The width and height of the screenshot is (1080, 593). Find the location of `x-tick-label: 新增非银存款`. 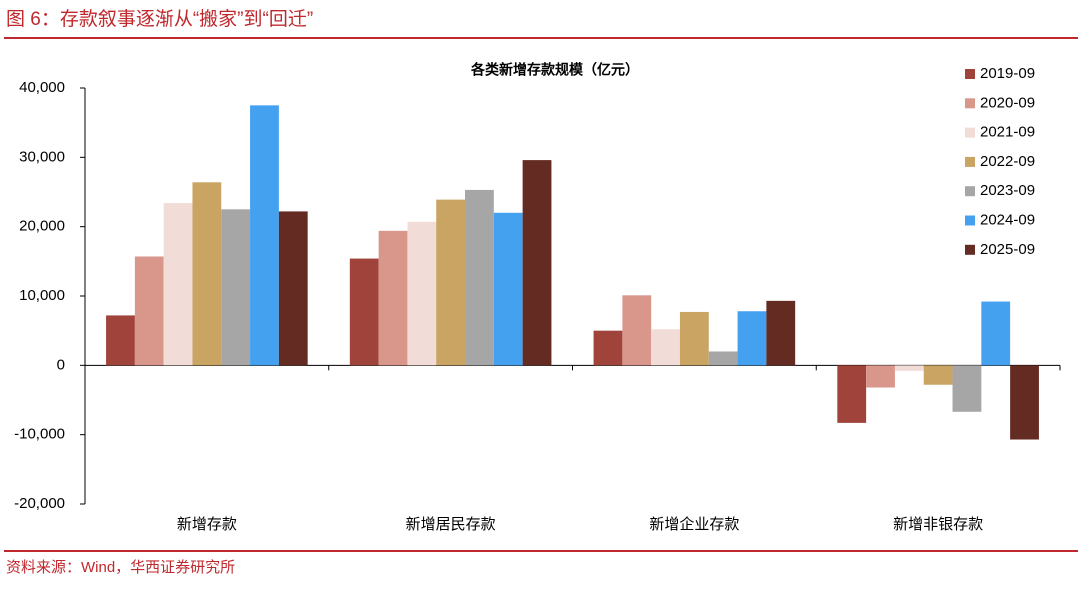

x-tick-label: 新增非银存款 is located at coordinates (938, 524).